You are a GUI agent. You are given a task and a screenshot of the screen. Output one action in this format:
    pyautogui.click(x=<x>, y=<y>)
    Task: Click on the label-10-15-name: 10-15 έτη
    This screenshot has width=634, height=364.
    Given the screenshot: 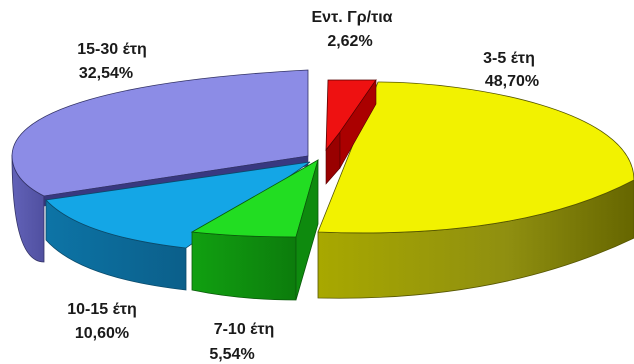 What is the action you would take?
    pyautogui.click(x=102, y=309)
    